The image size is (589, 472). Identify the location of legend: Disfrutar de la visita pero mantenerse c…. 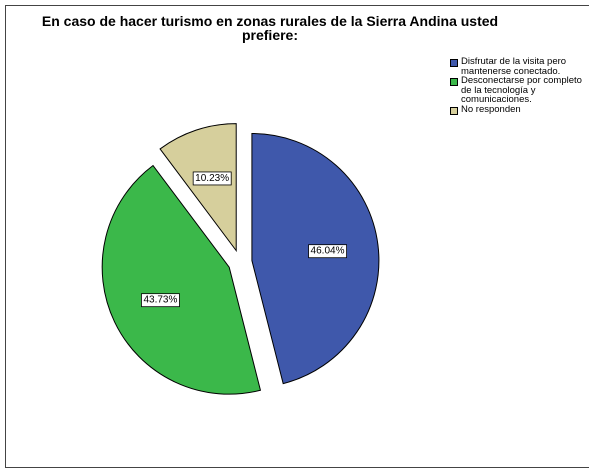
(519, 86).